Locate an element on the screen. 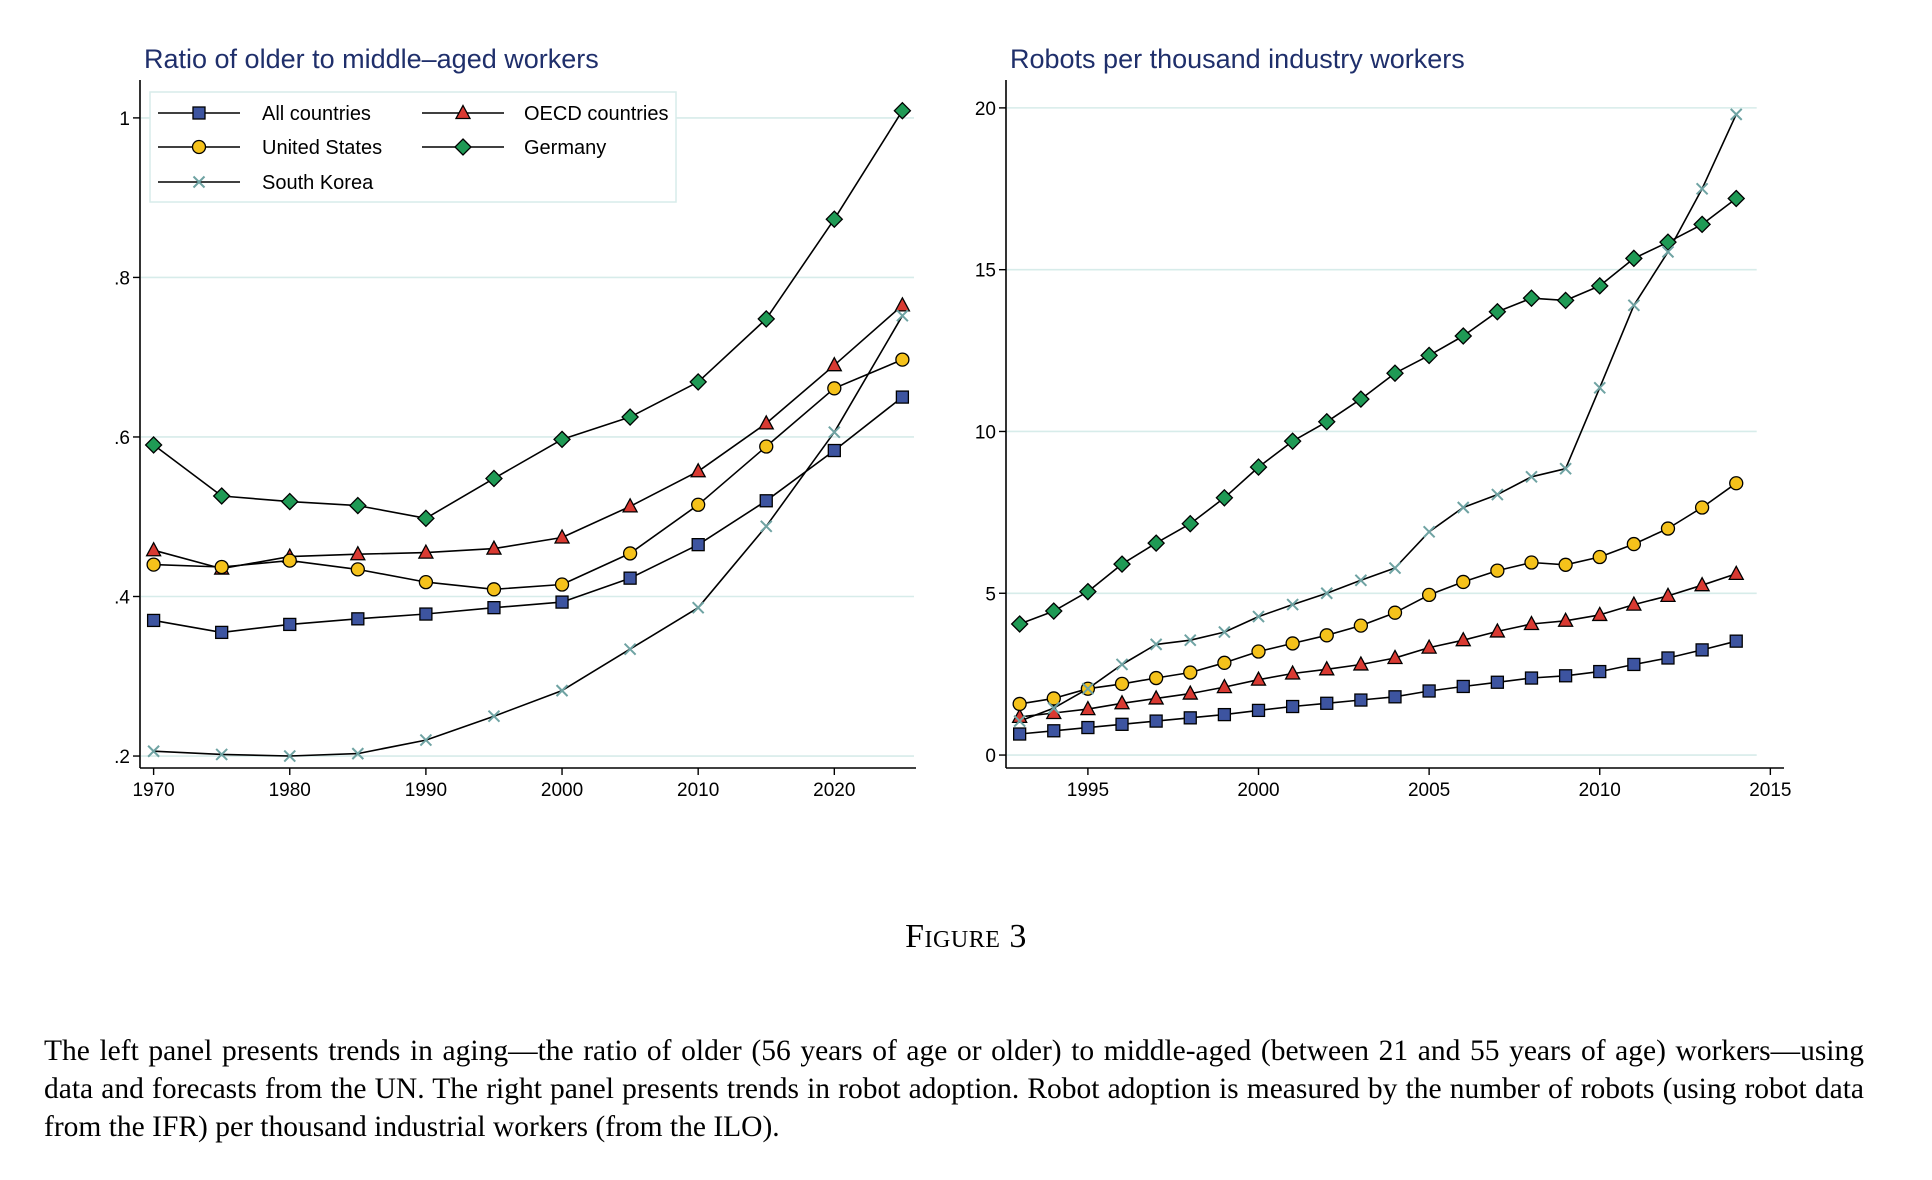 This screenshot has width=1932, height=1180. x-tick-label: 2005 is located at coordinates (1429, 790).